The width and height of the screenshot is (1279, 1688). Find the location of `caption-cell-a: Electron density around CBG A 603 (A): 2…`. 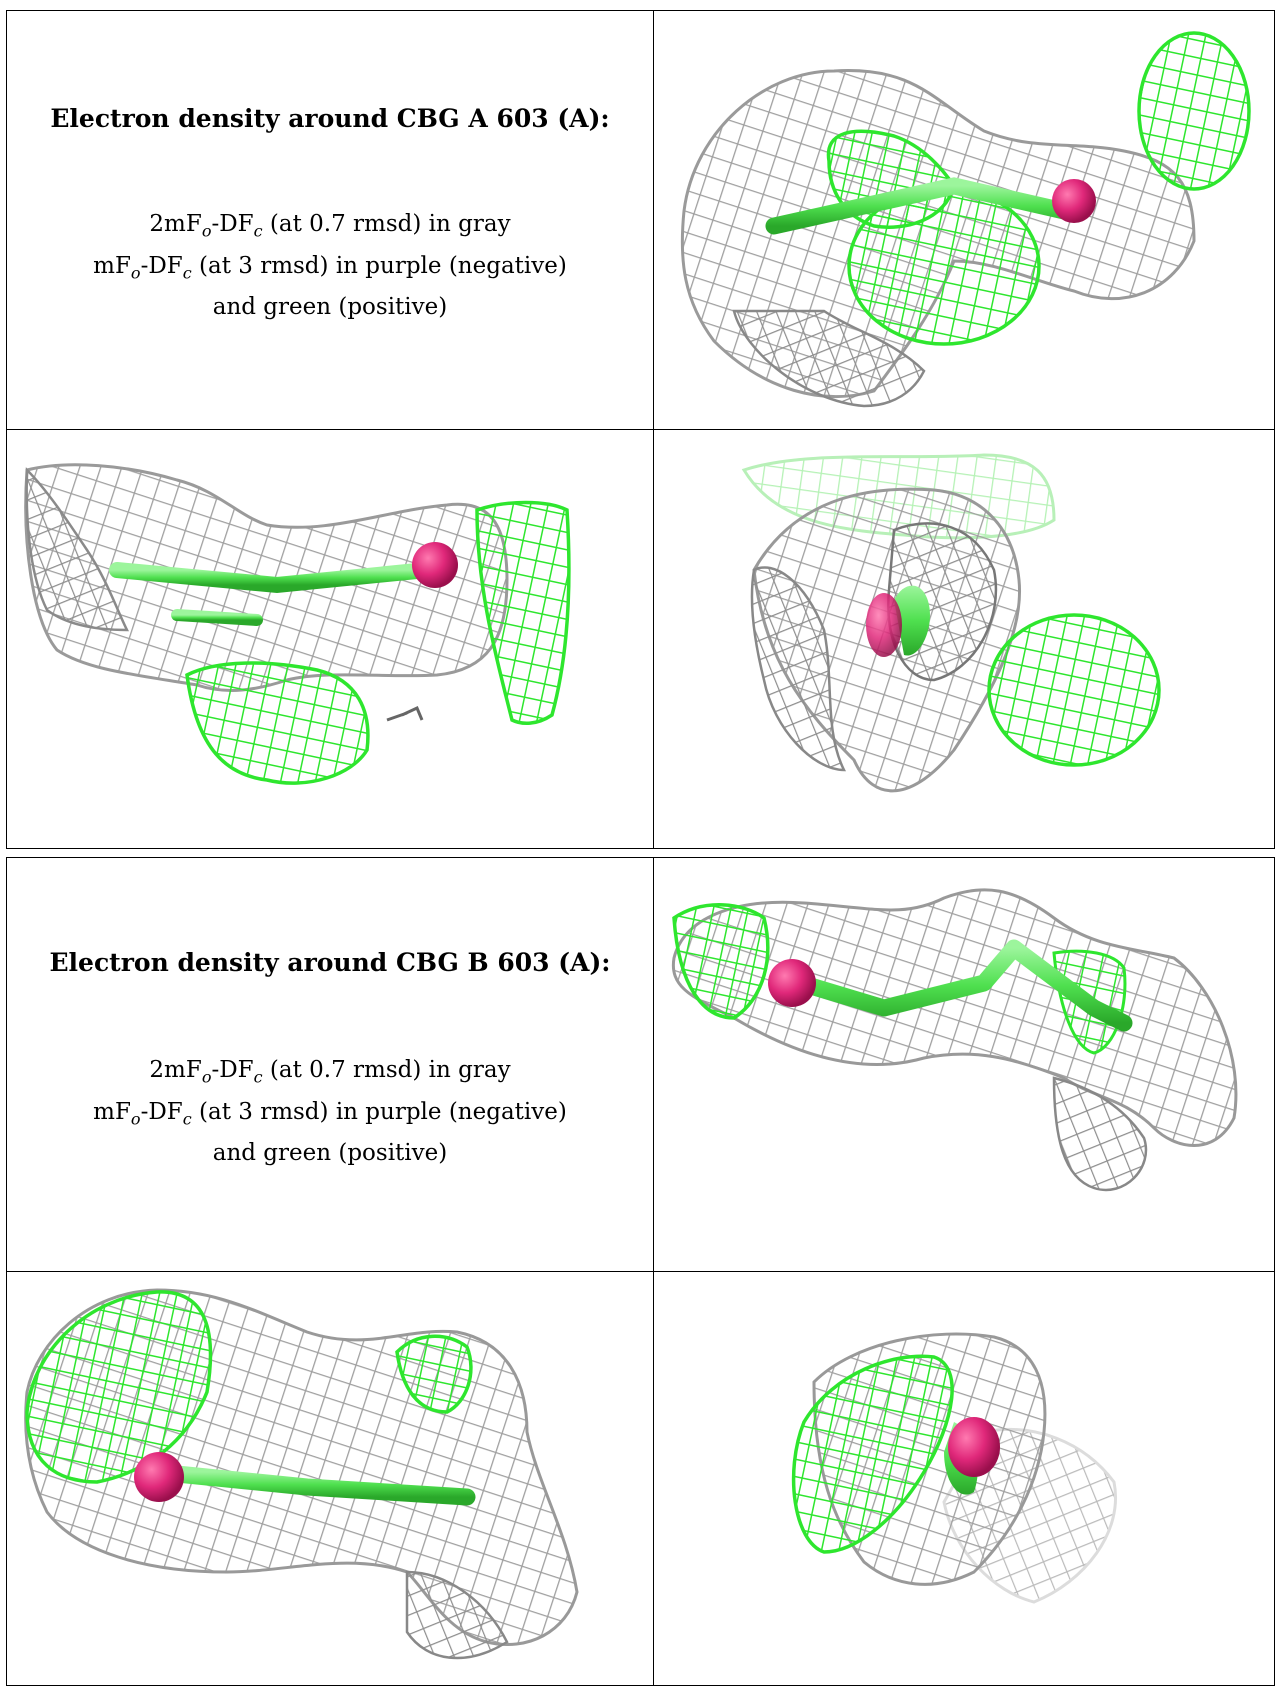

caption-cell-a: Electron density around CBG A 603 (A): 2… is located at coordinates (330, 220).